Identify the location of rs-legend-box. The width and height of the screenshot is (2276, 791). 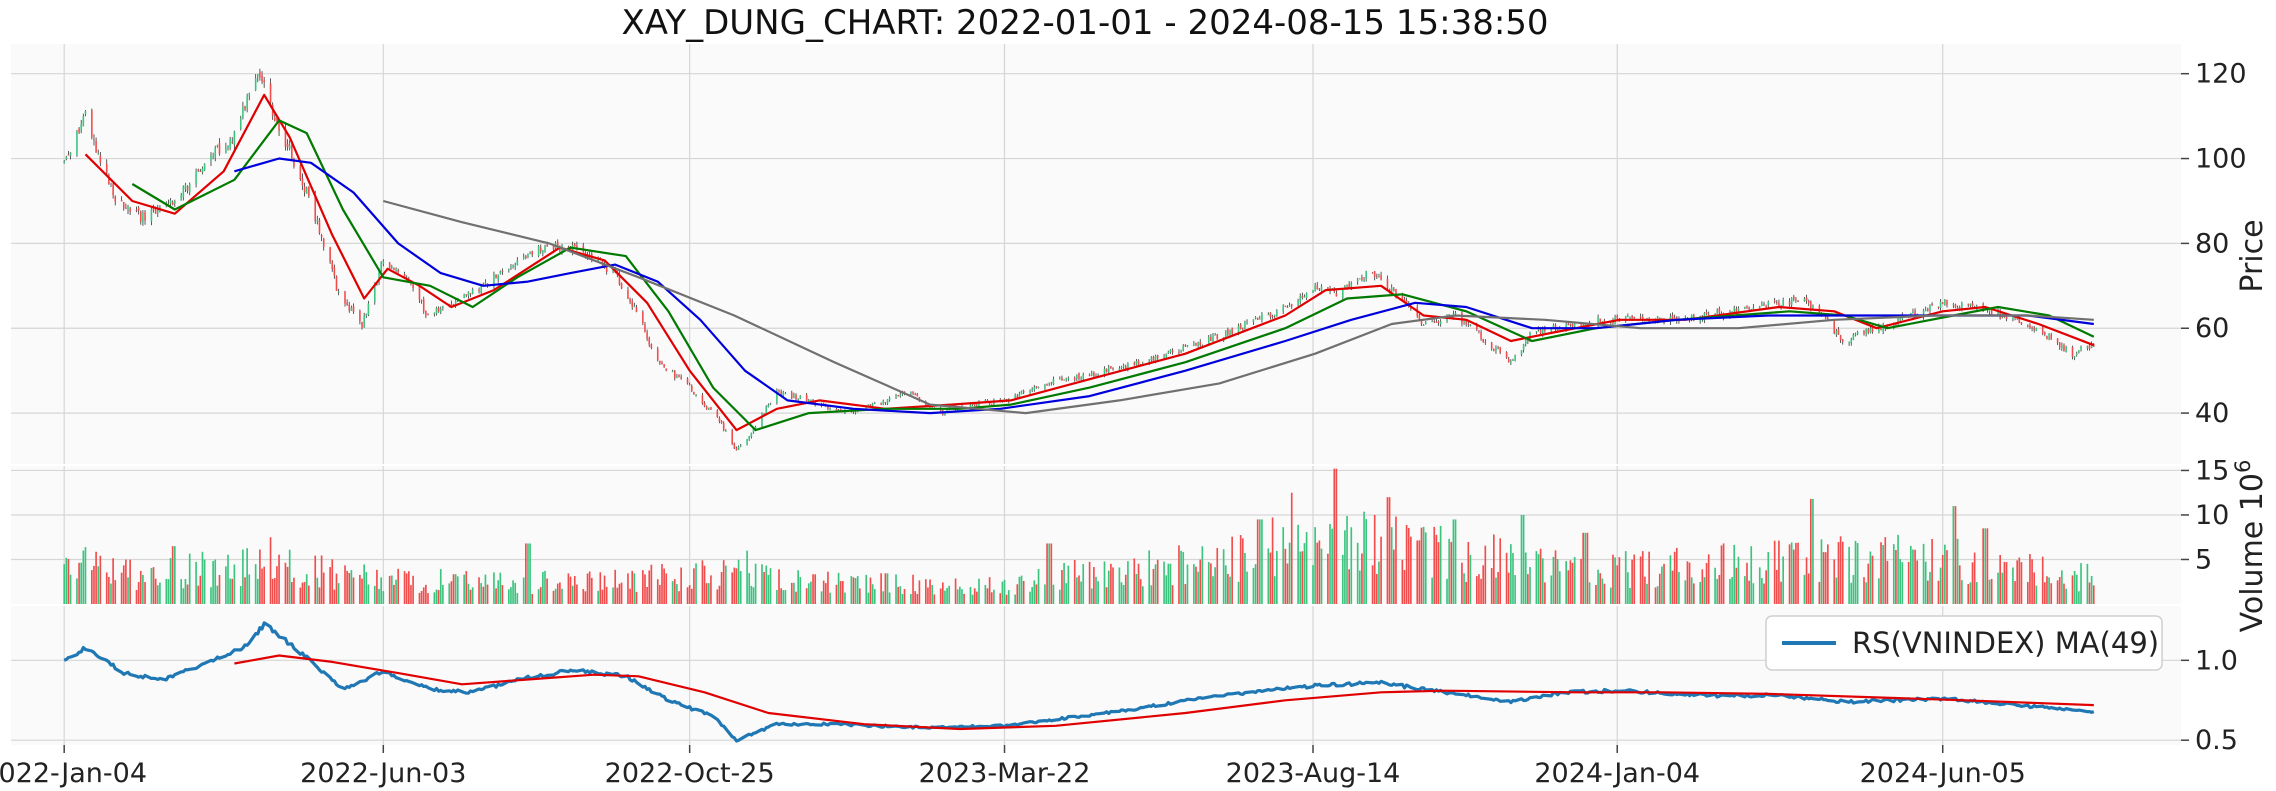
(1964, 643).